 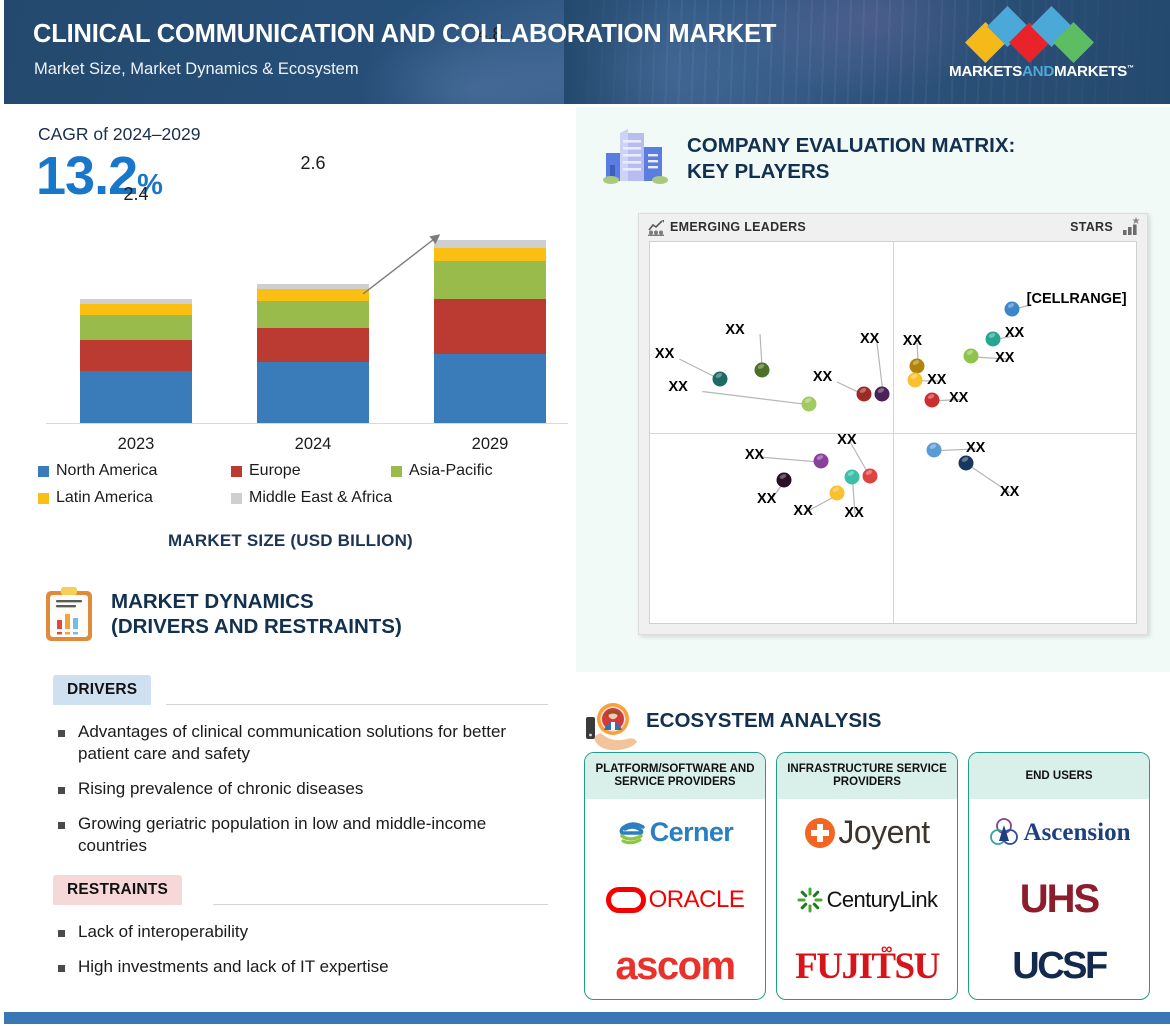 I want to click on quadrant-label-emerging-leaders: EMERGING LEADERS, so click(x=738, y=227).